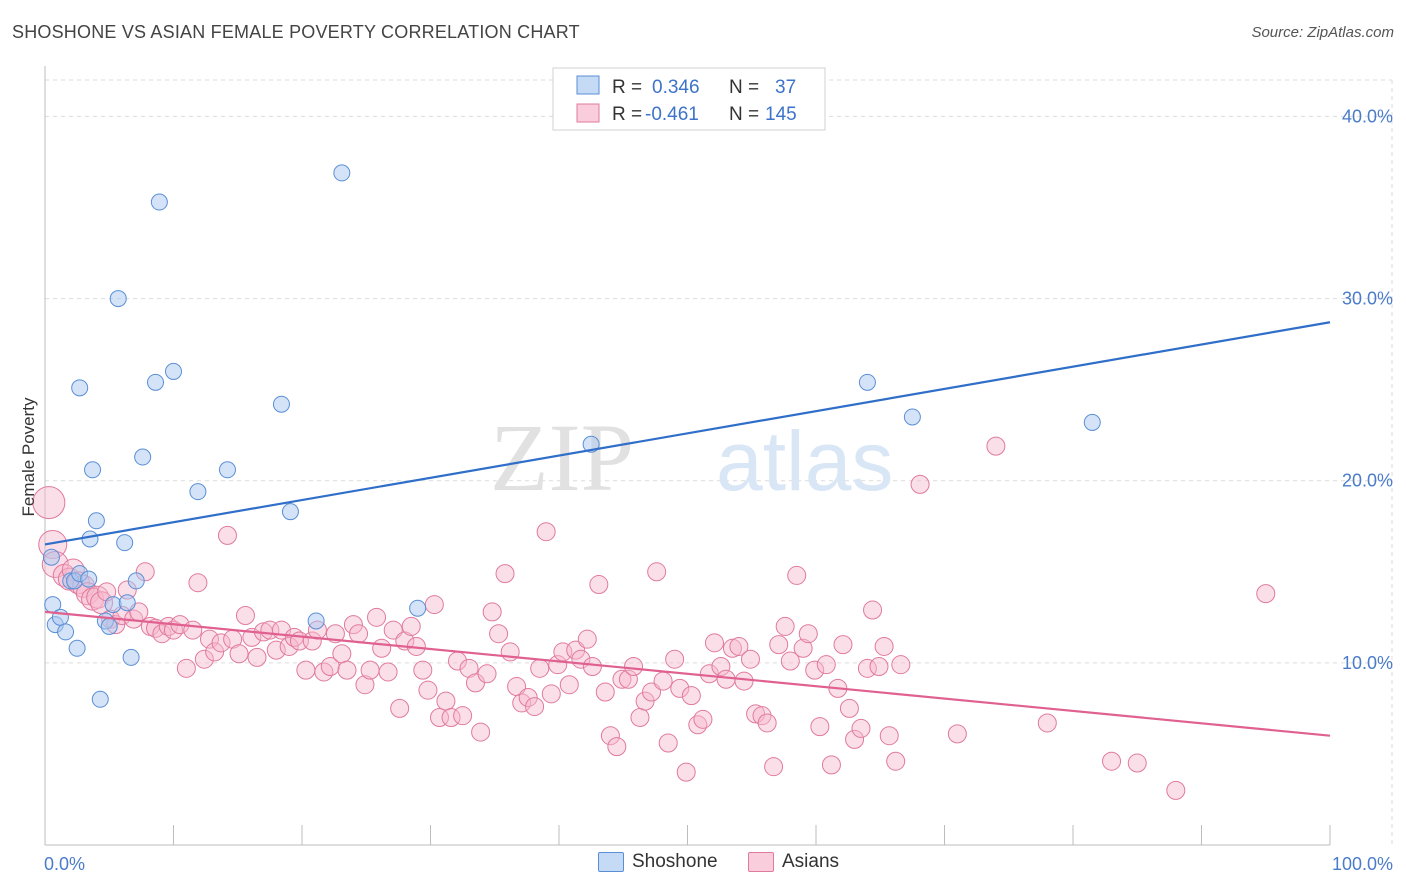 The height and width of the screenshot is (892, 1406). Describe the element at coordinates (744, 114) in the screenshot. I see `legend-n-label-asians: N =` at that location.